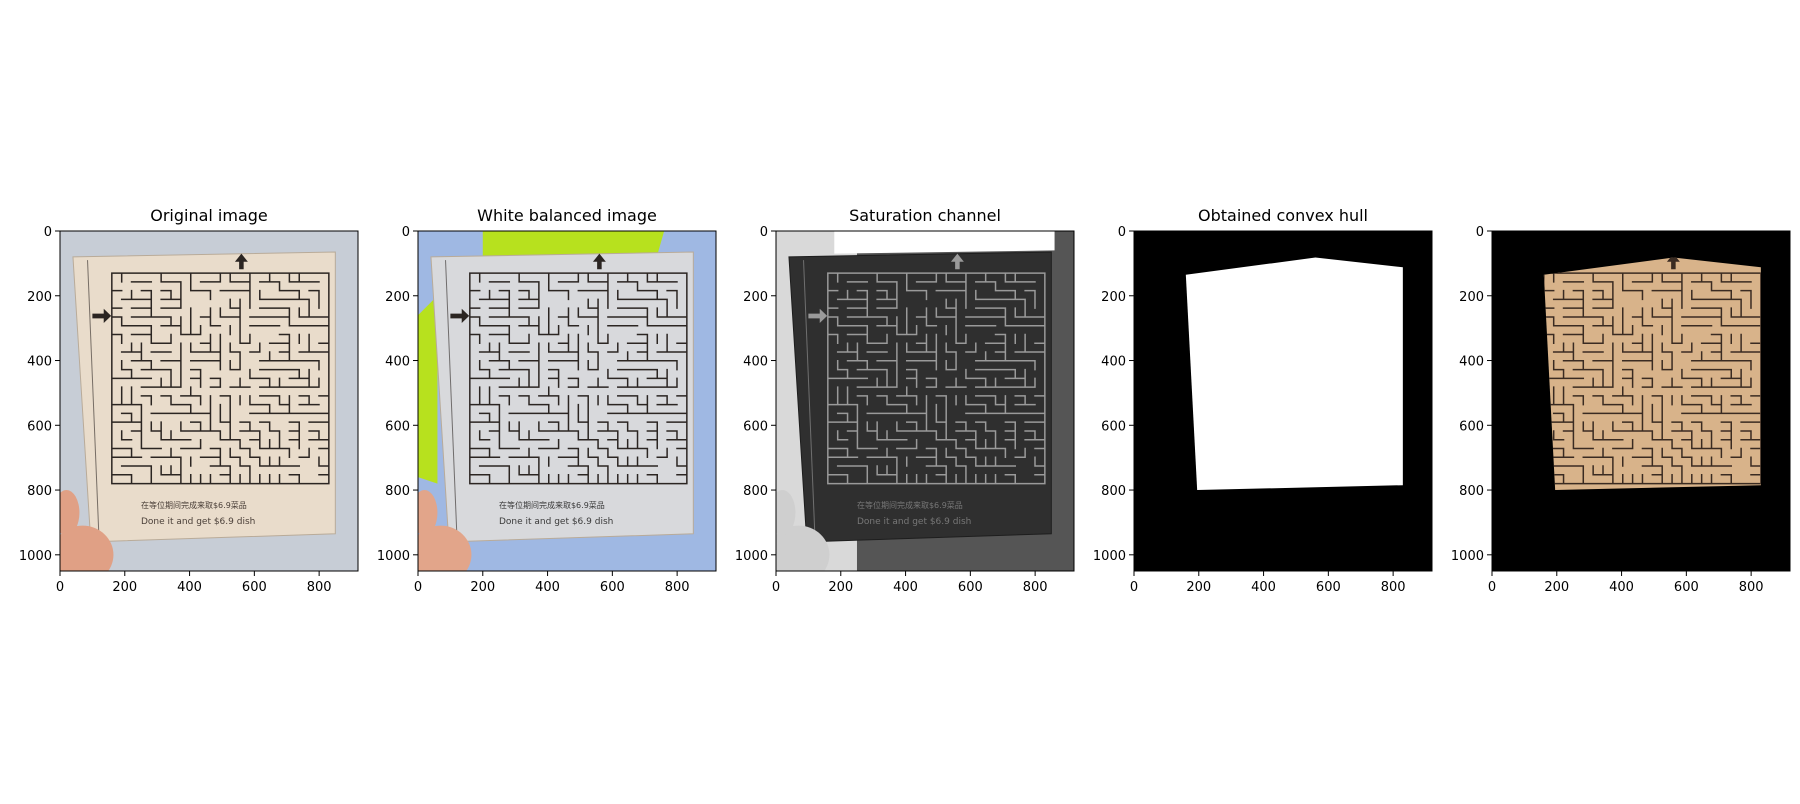 Image resolution: width=1800 pixels, height=804 pixels. I want to click on panel-title: Original image, so click(209, 215).